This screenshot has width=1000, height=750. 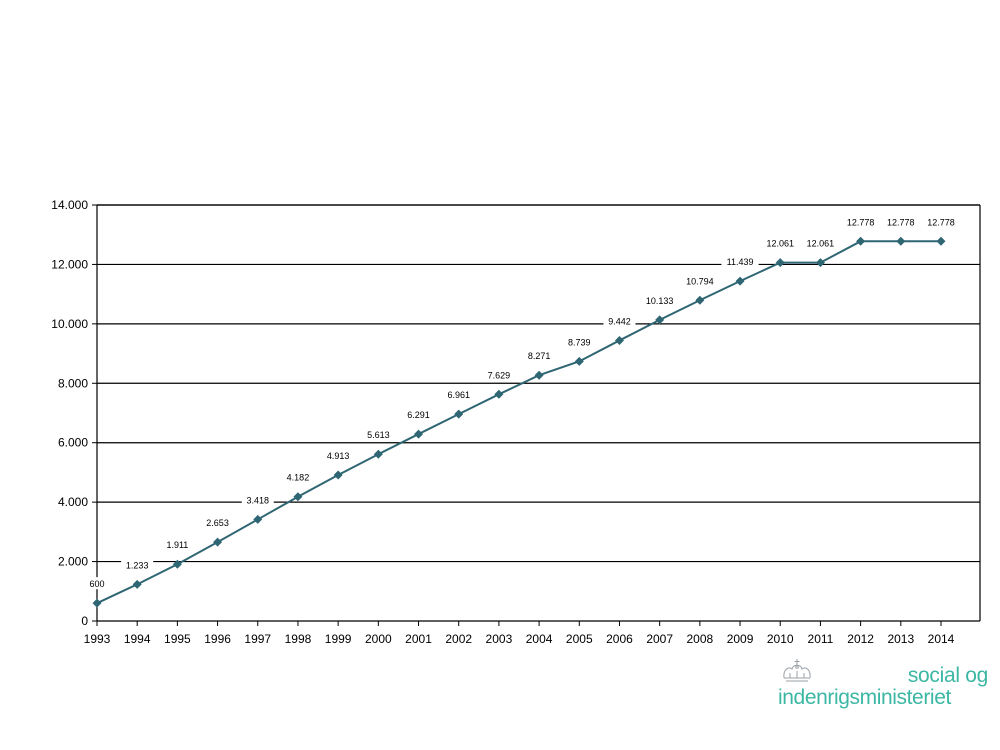 What do you see at coordinates (84, 621) in the screenshot?
I see `y-tick-label: 0` at bounding box center [84, 621].